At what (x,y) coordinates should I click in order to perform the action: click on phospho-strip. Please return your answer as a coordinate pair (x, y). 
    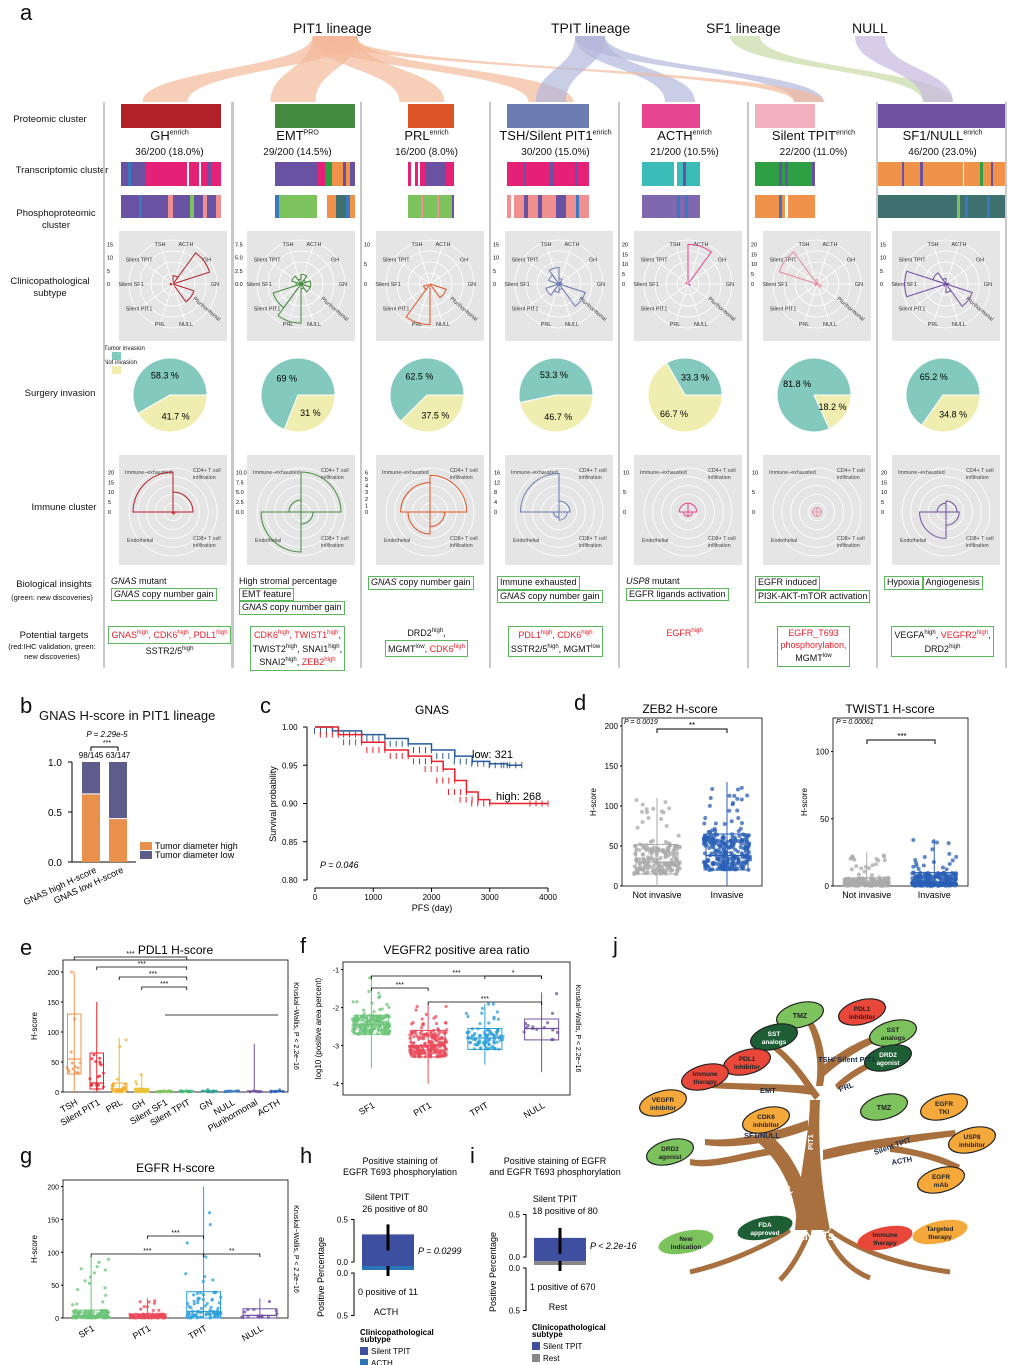
    Looking at the image, I should click on (431, 206).